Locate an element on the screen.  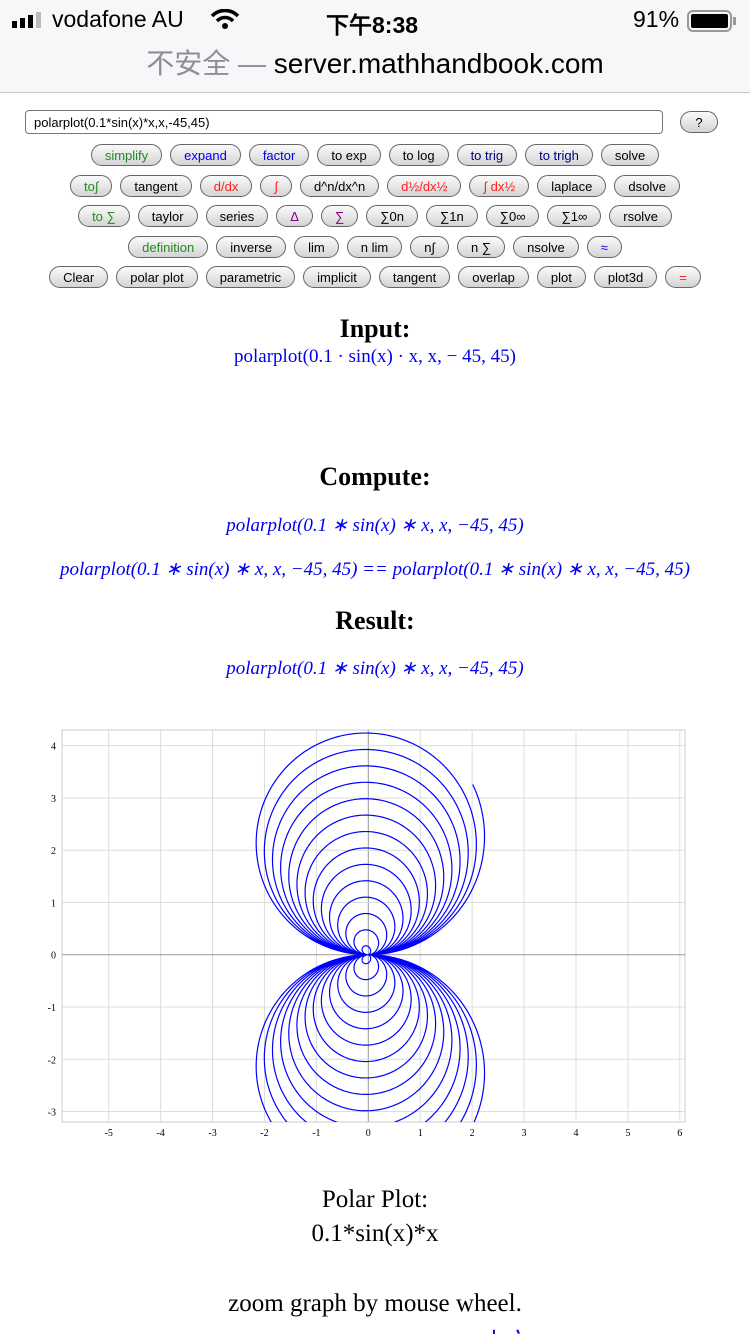
button-3-5: n ∑ is located at coordinates (481, 247).